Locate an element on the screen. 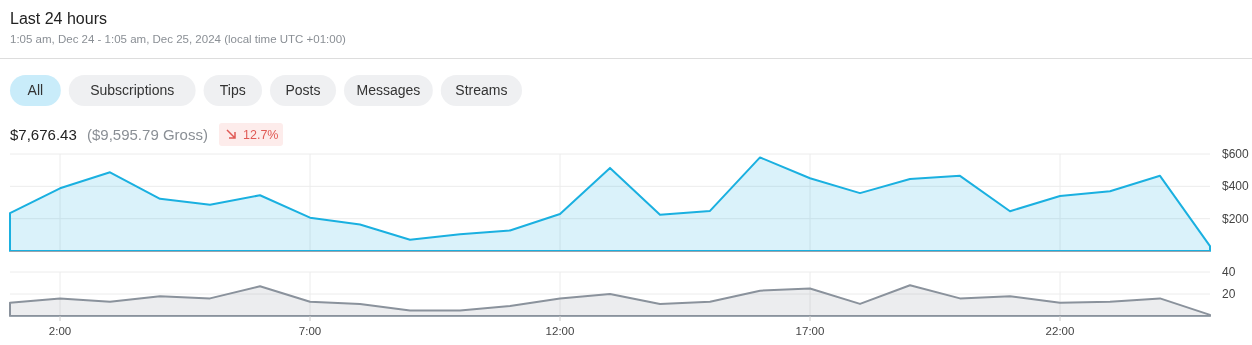  y-tick-label: $400 is located at coordinates (1236, 186).